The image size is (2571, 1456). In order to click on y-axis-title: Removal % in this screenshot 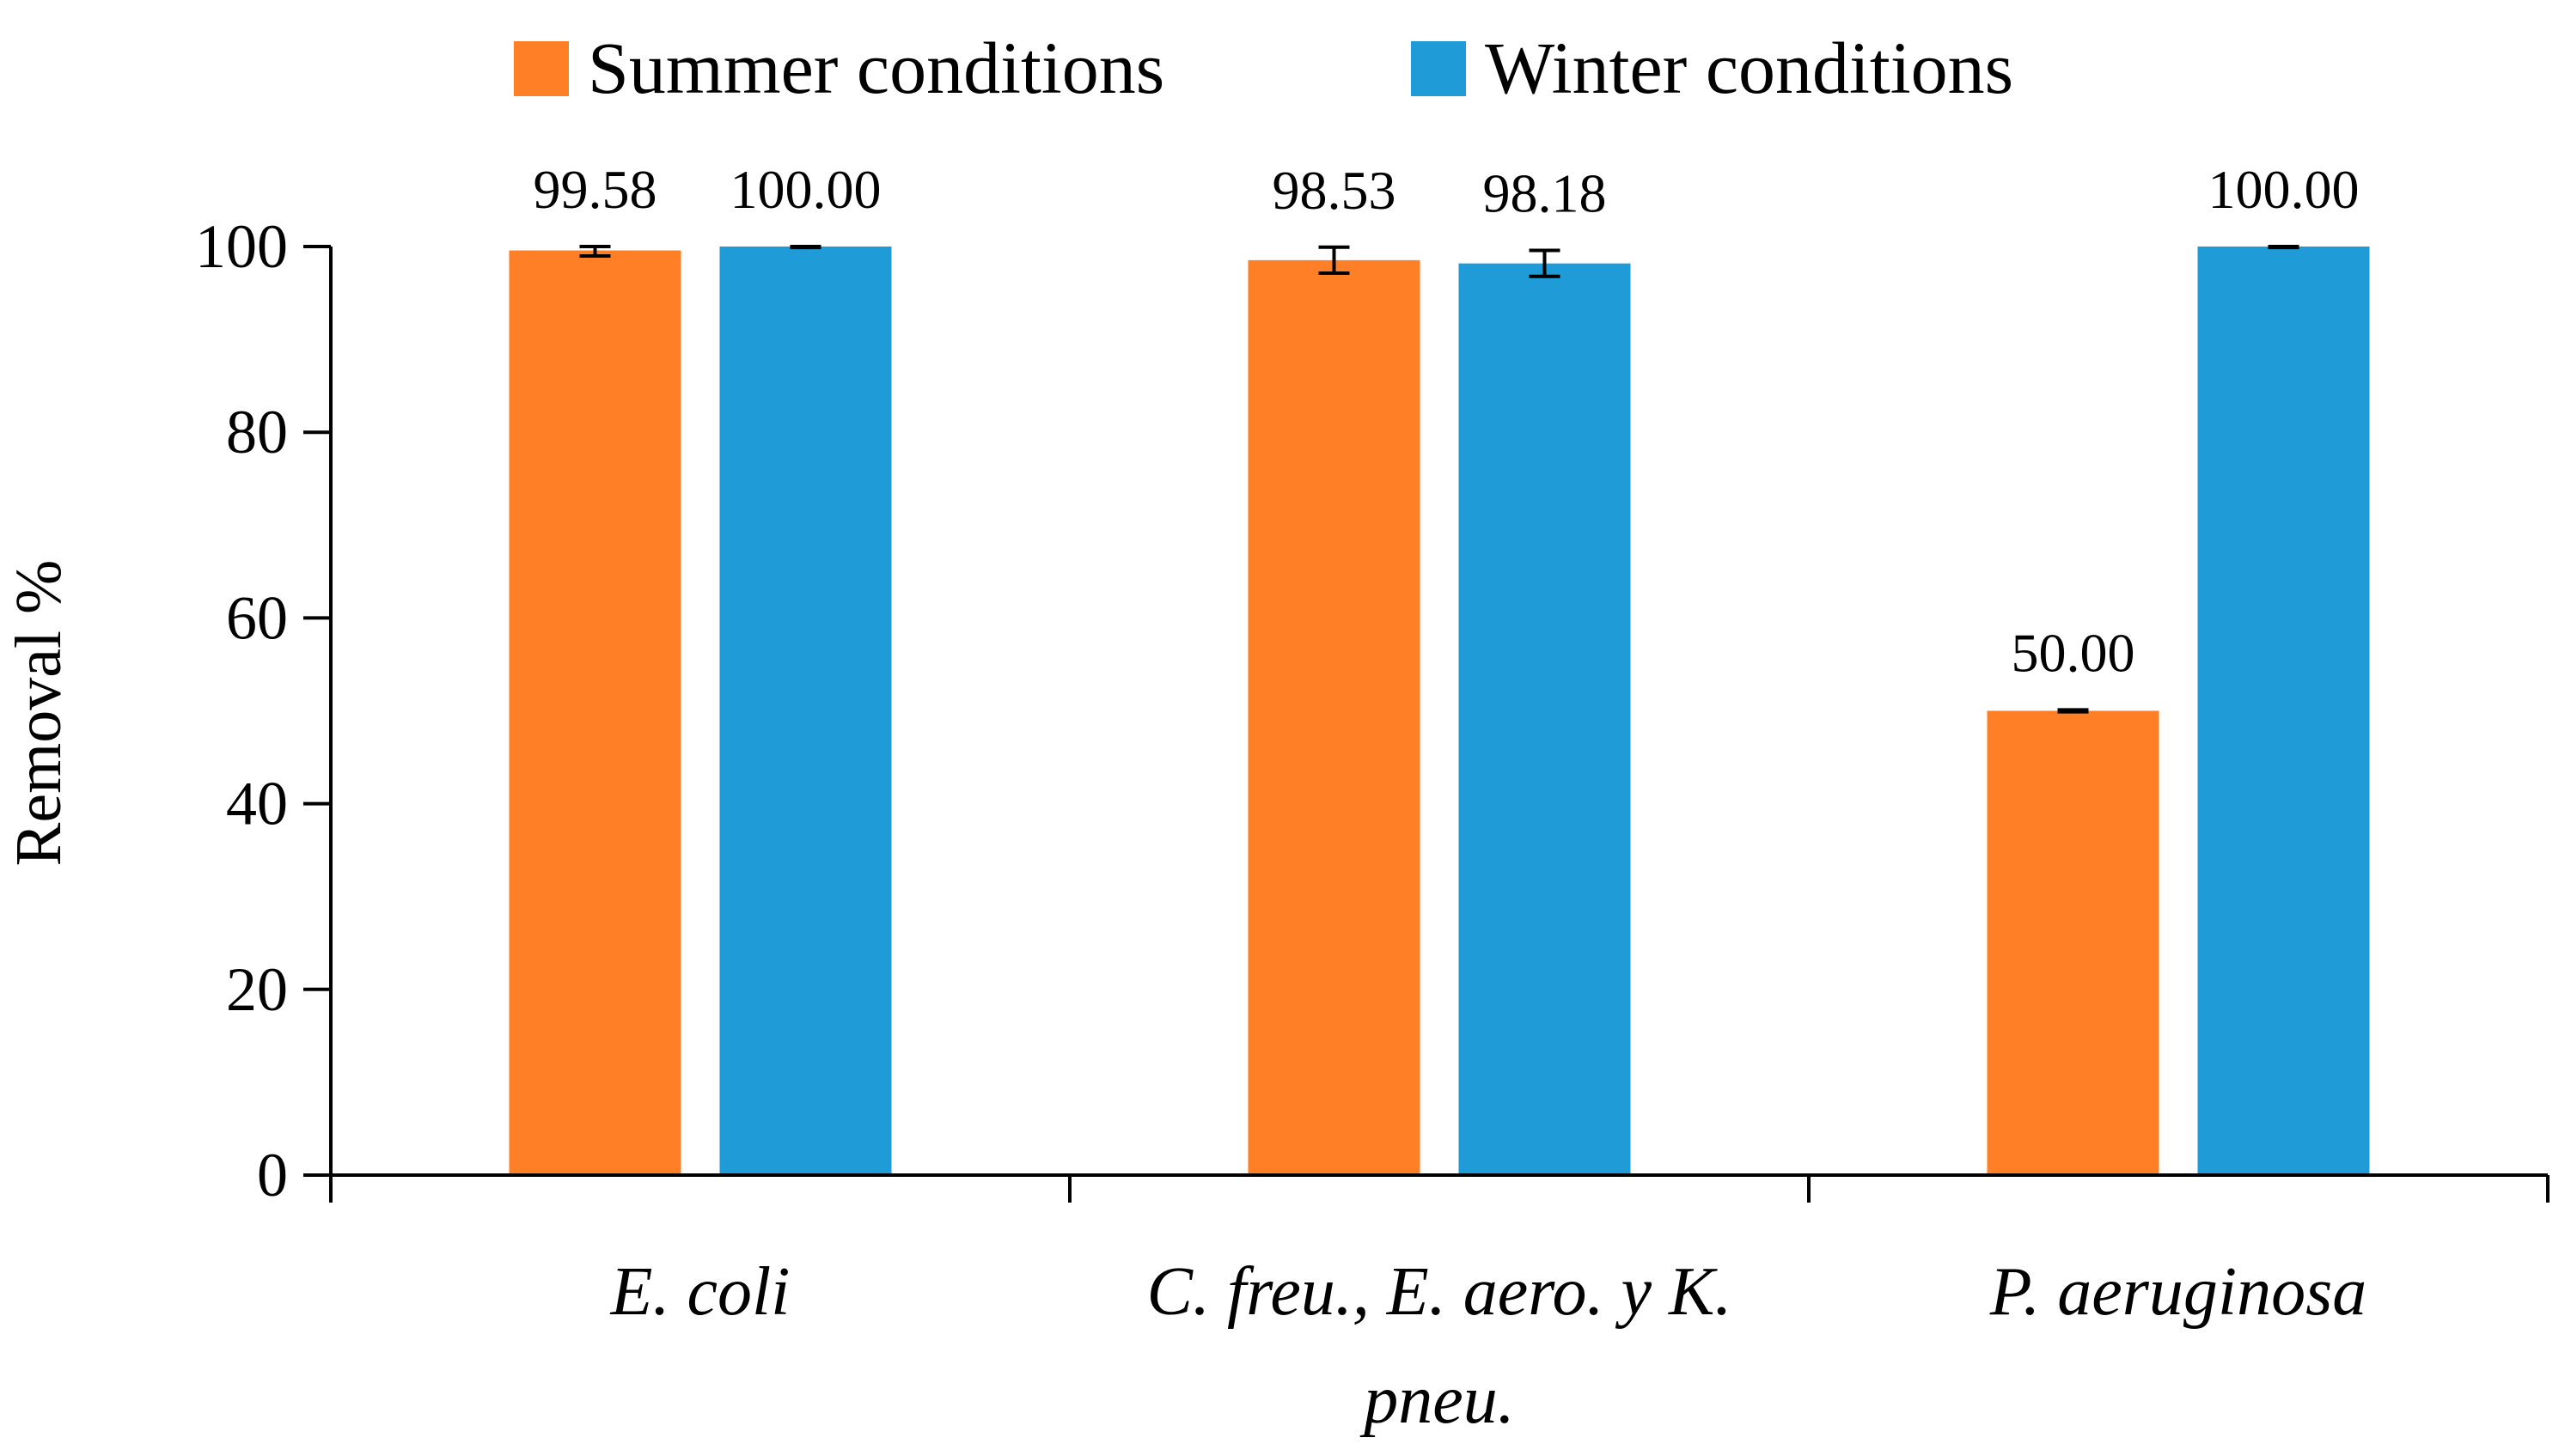, I will do `click(39, 713)`.